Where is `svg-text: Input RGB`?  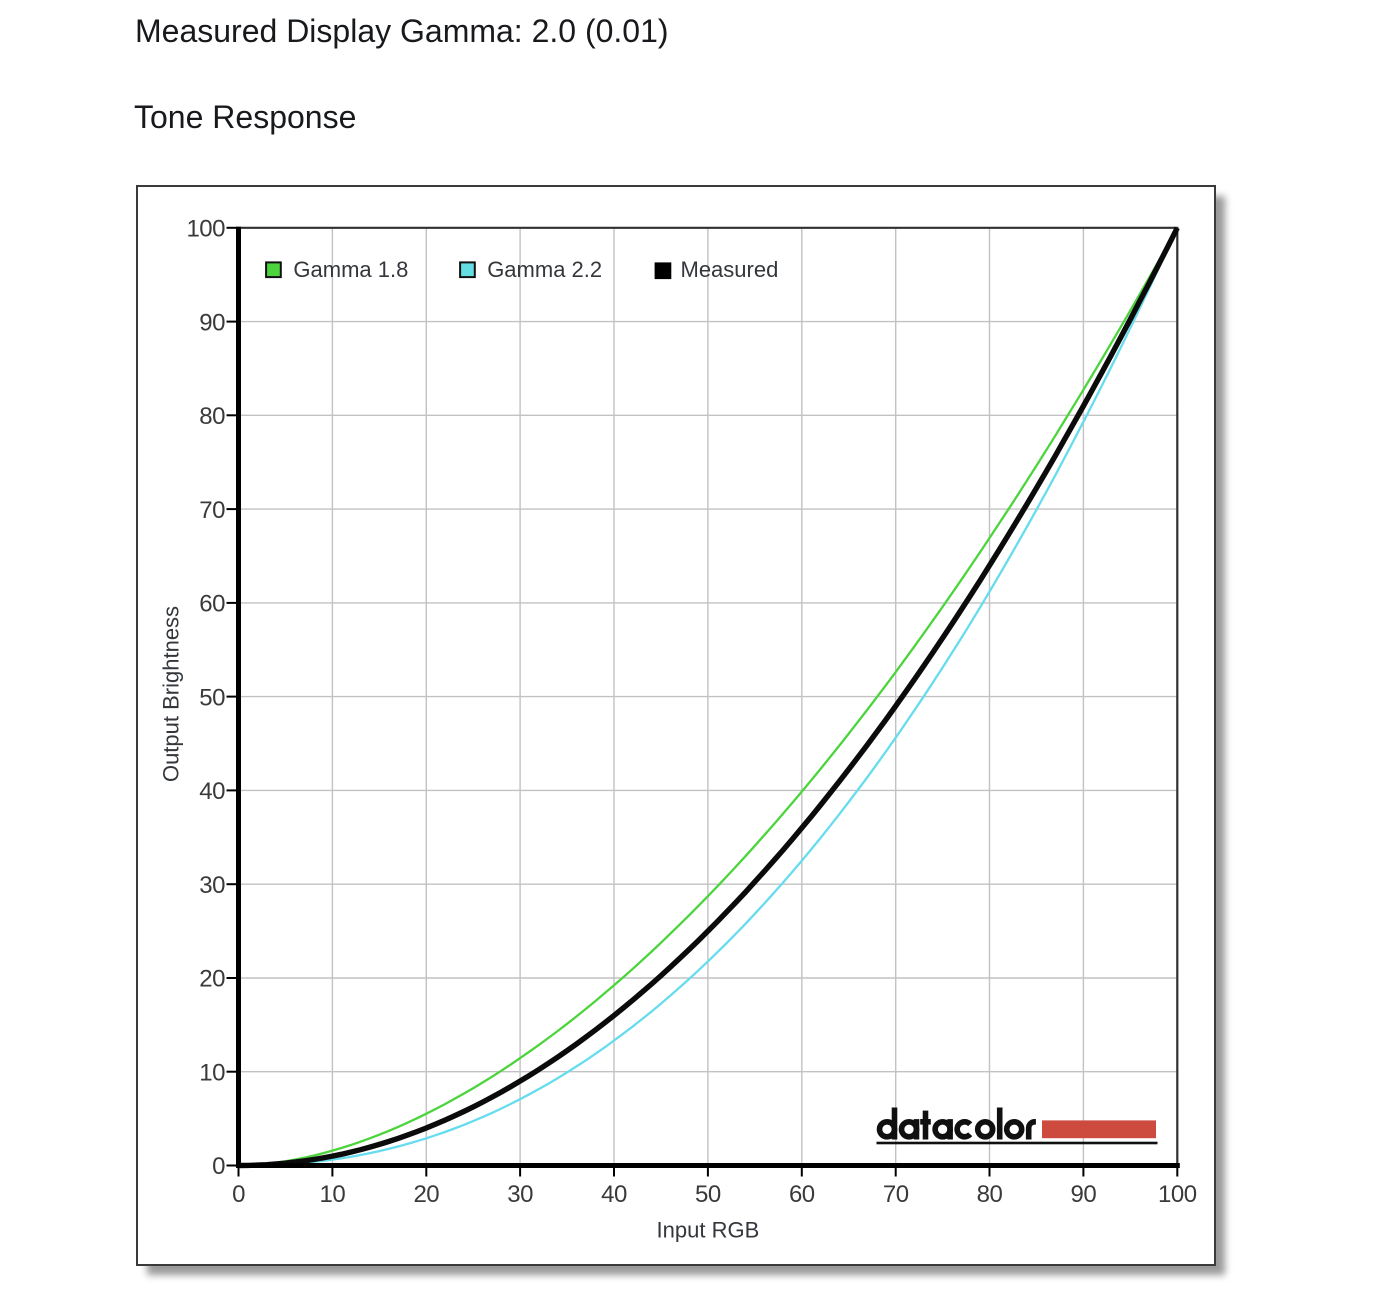 svg-text: Input RGB is located at coordinates (707, 1230).